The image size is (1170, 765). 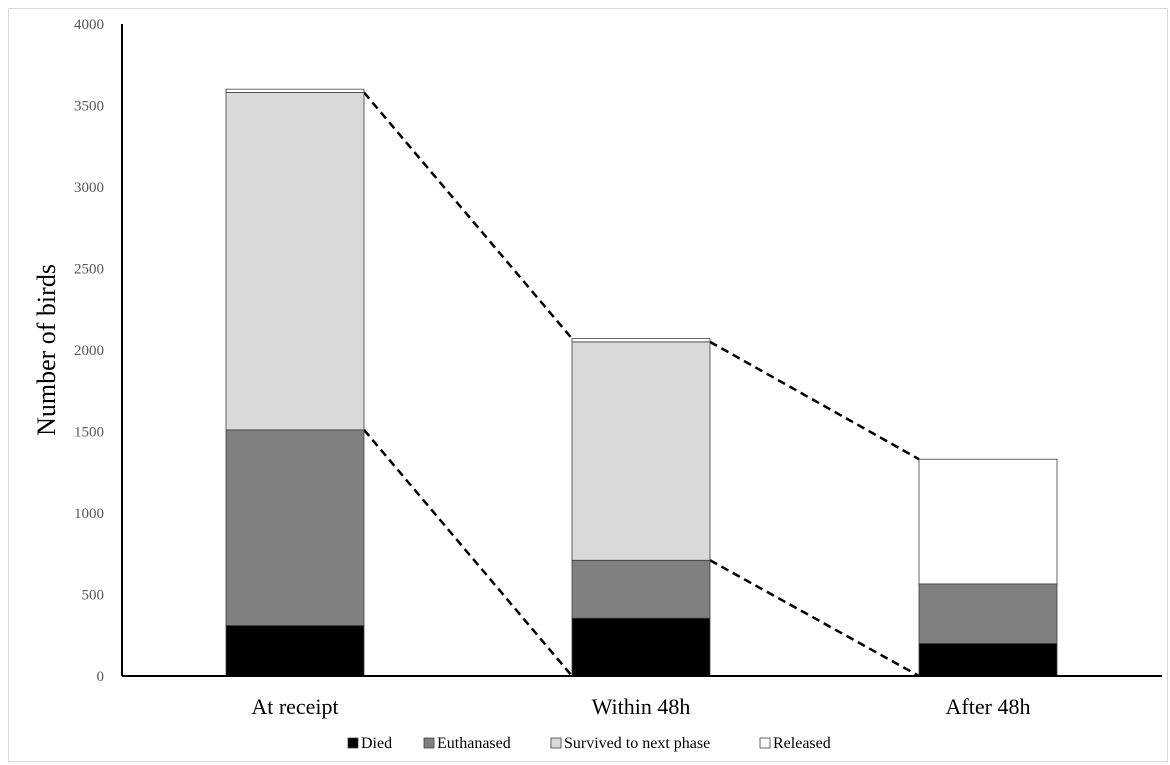 I want to click on y-tick-label: 4000, so click(x=89, y=25).